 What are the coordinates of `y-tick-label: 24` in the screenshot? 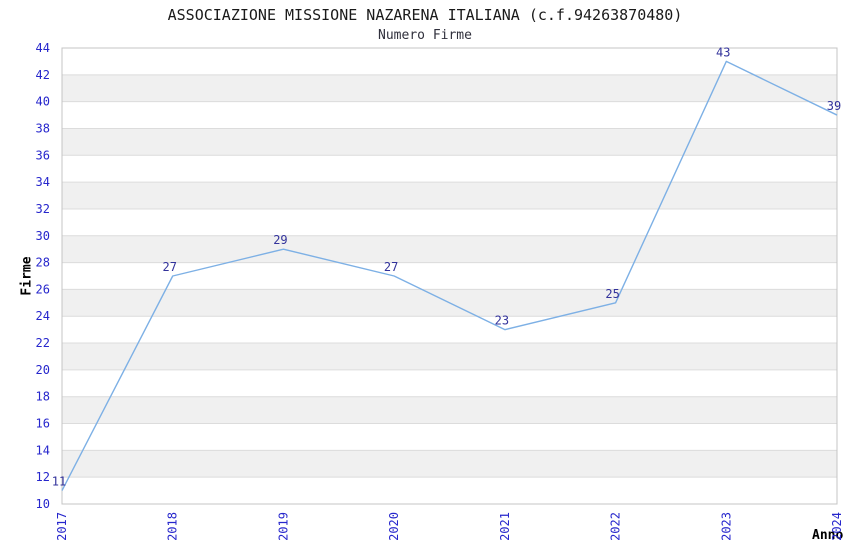 It's located at (43, 316).